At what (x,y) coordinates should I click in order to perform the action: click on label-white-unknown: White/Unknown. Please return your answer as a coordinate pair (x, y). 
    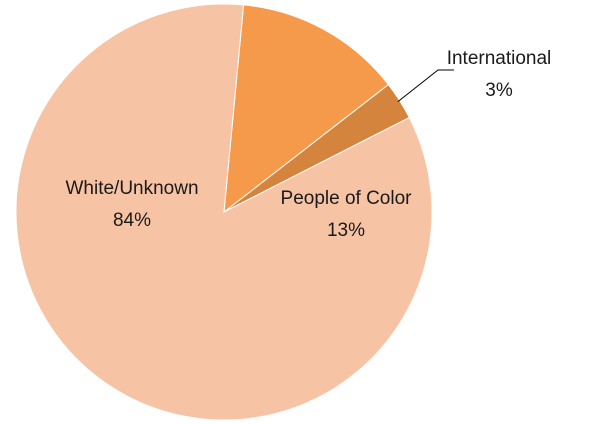
    Looking at the image, I should click on (131, 188).